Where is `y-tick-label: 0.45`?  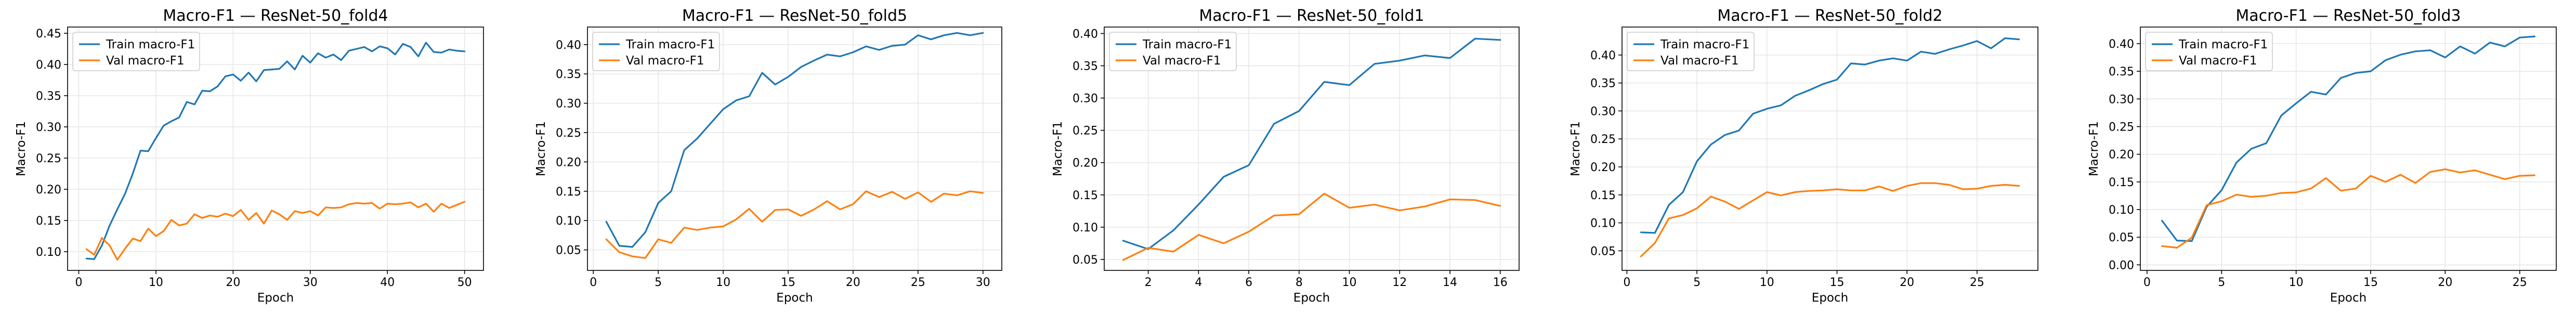
y-tick-label: 0.45 is located at coordinates (48, 35).